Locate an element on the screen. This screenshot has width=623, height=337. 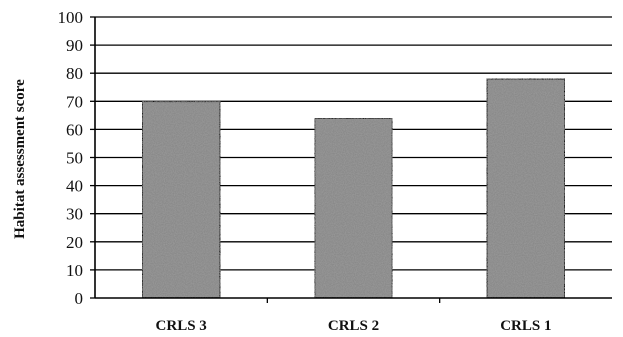
x-category-label: CRLS 2 is located at coordinates (353, 326).